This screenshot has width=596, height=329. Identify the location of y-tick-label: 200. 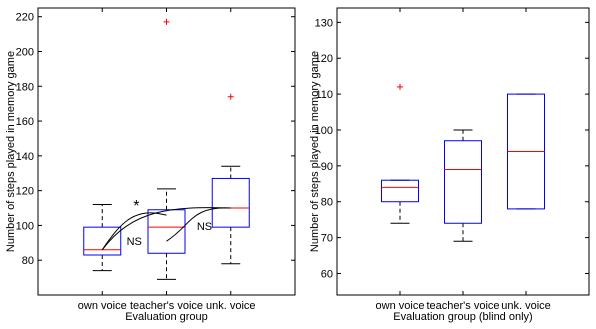
(25, 52).